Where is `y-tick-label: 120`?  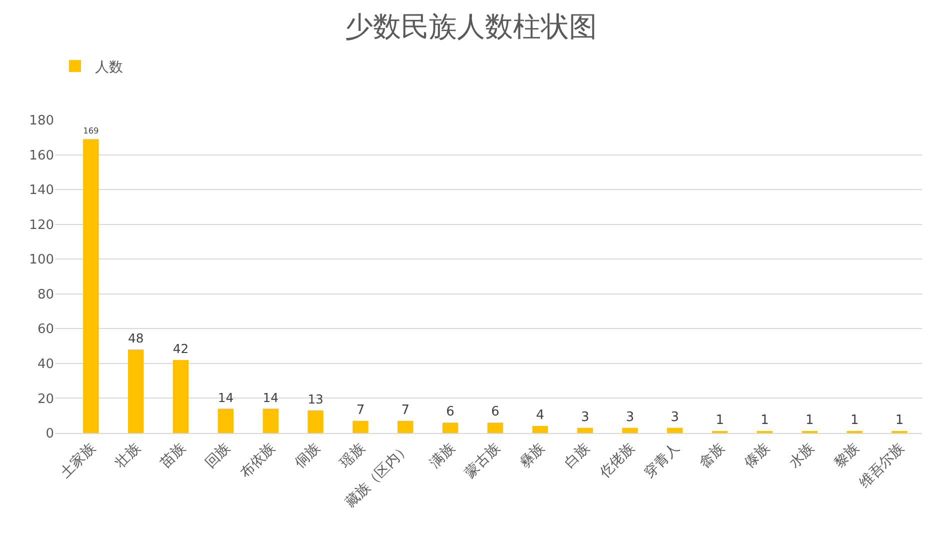
y-tick-label: 120 is located at coordinates (41, 225).